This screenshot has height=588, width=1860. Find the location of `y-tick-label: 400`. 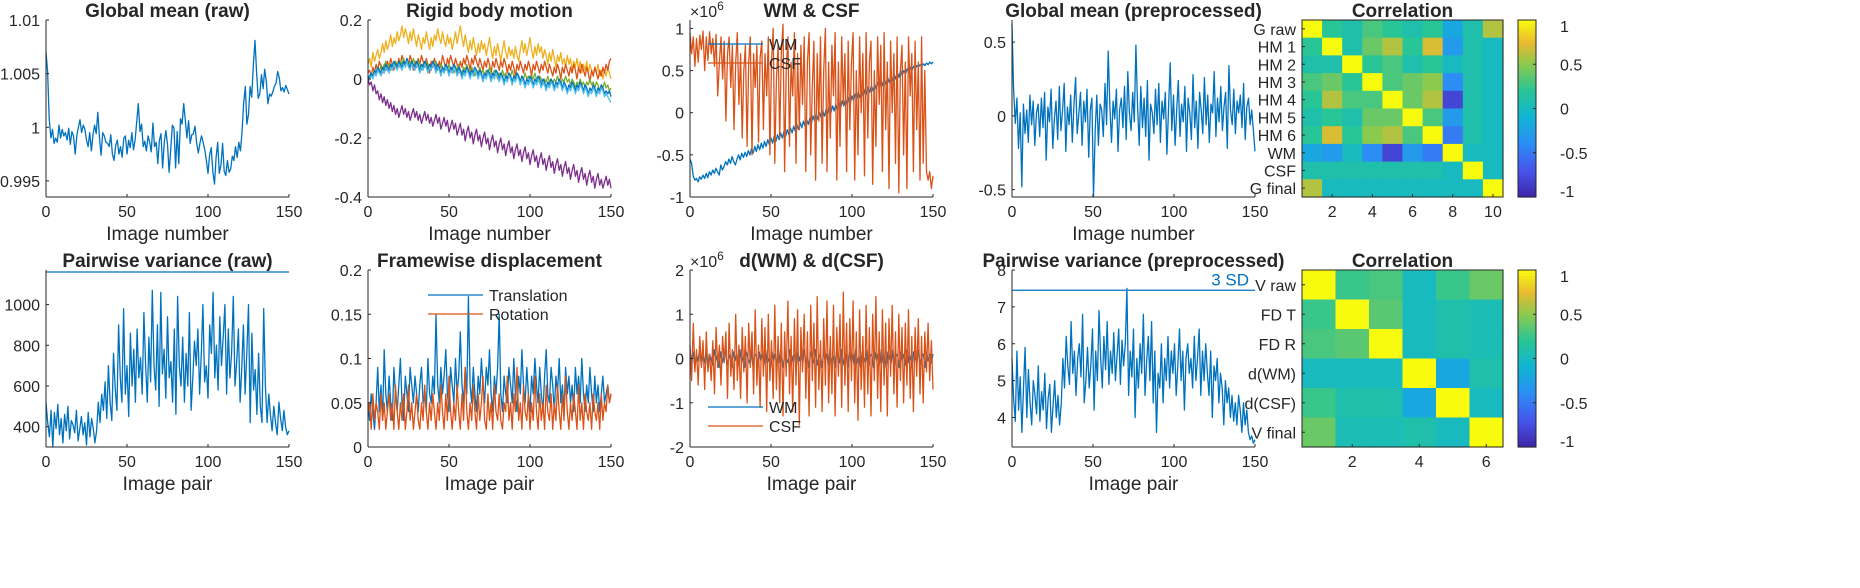

y-tick-label: 400 is located at coordinates (26, 428).